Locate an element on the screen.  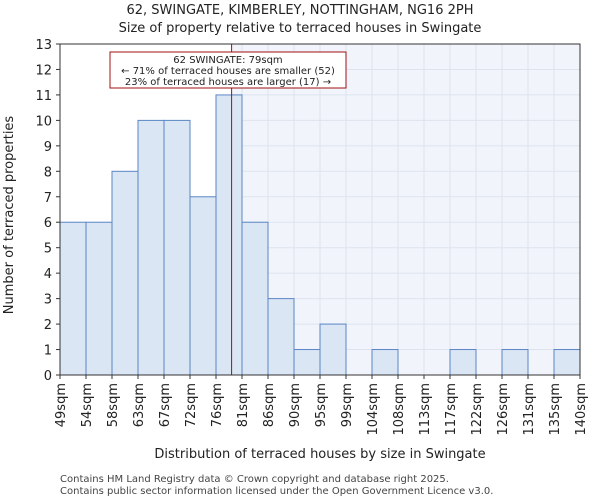
x-tick-label: 131sqm is located at coordinates (529, 409).